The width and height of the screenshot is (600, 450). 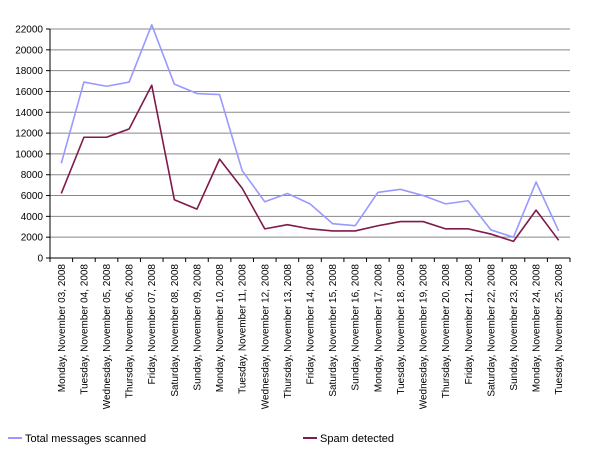 What do you see at coordinates (356, 327) in the screenshot?
I see `x-tick-label: Sunday, November 16, 2008` at bounding box center [356, 327].